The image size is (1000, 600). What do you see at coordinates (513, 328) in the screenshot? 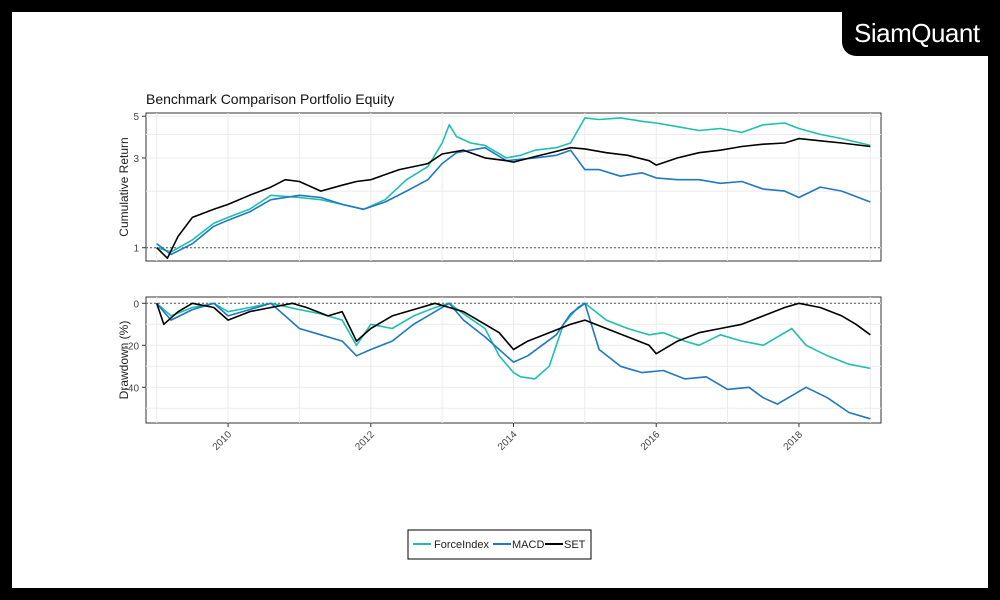
I see `drawdown-series-set` at bounding box center [513, 328].